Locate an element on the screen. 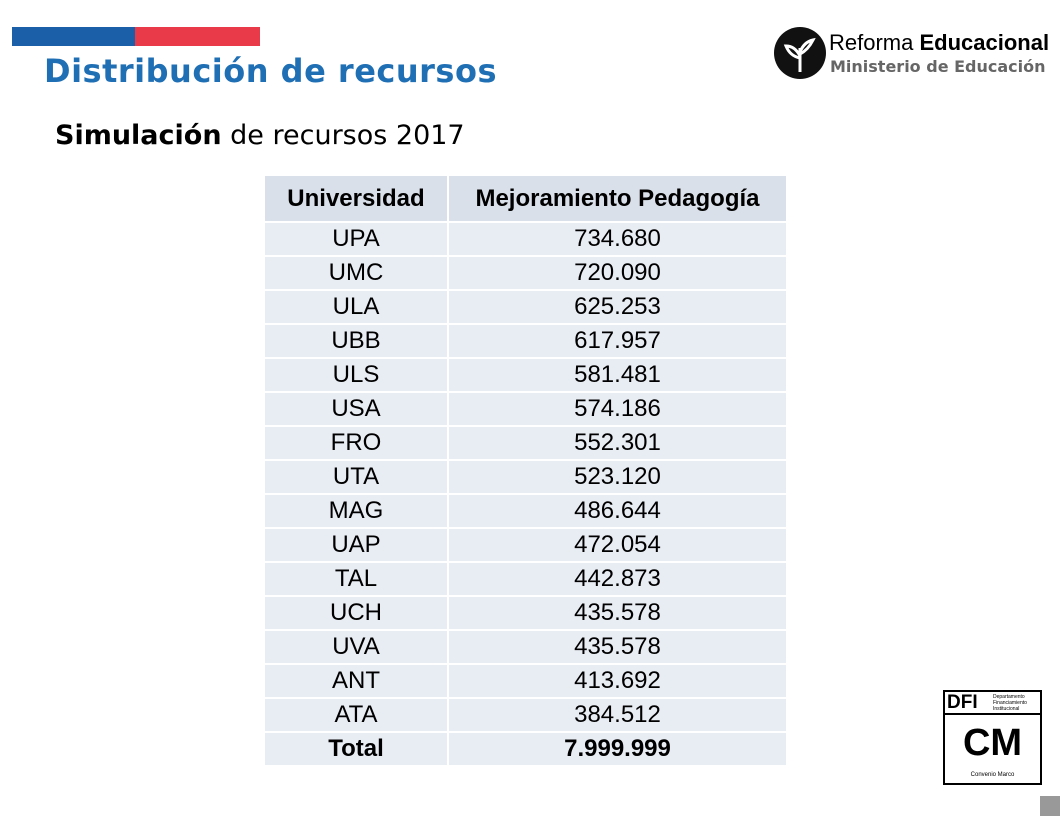 This screenshot has height=816, width=1060. cell: UVA is located at coordinates (356, 647).